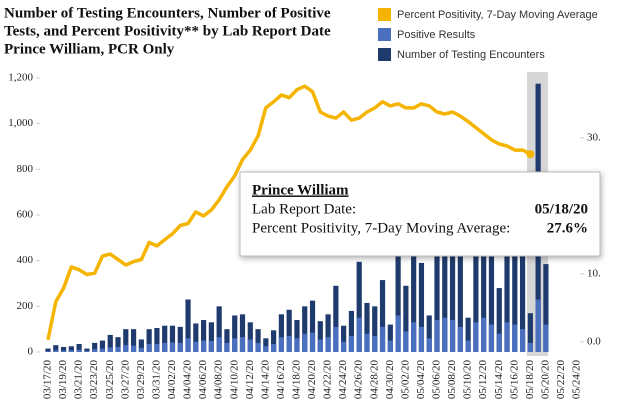  What do you see at coordinates (141, 380) in the screenshot?
I see `x-tick-label: 03/29/20` at bounding box center [141, 380].